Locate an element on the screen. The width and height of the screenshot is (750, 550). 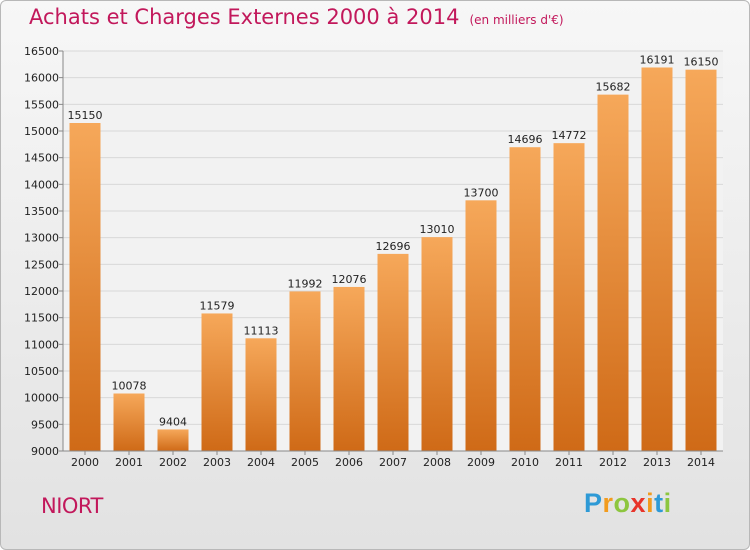
data-label: 11992 is located at coordinates (305, 283).